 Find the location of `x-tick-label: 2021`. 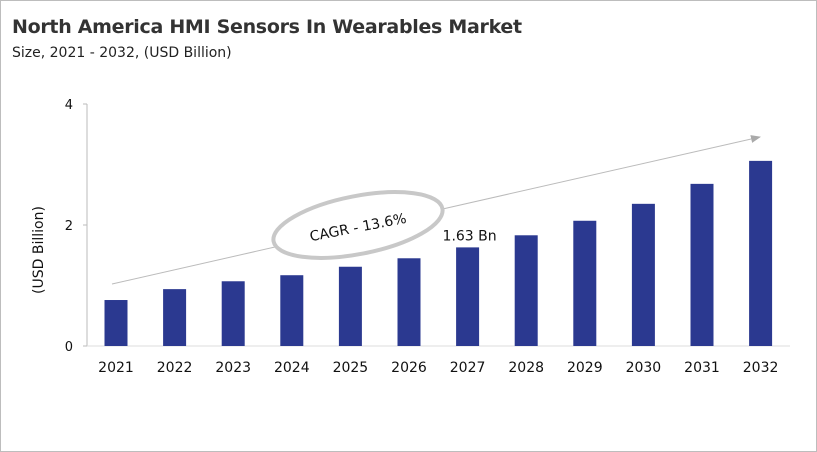

x-tick-label: 2021 is located at coordinates (116, 368).